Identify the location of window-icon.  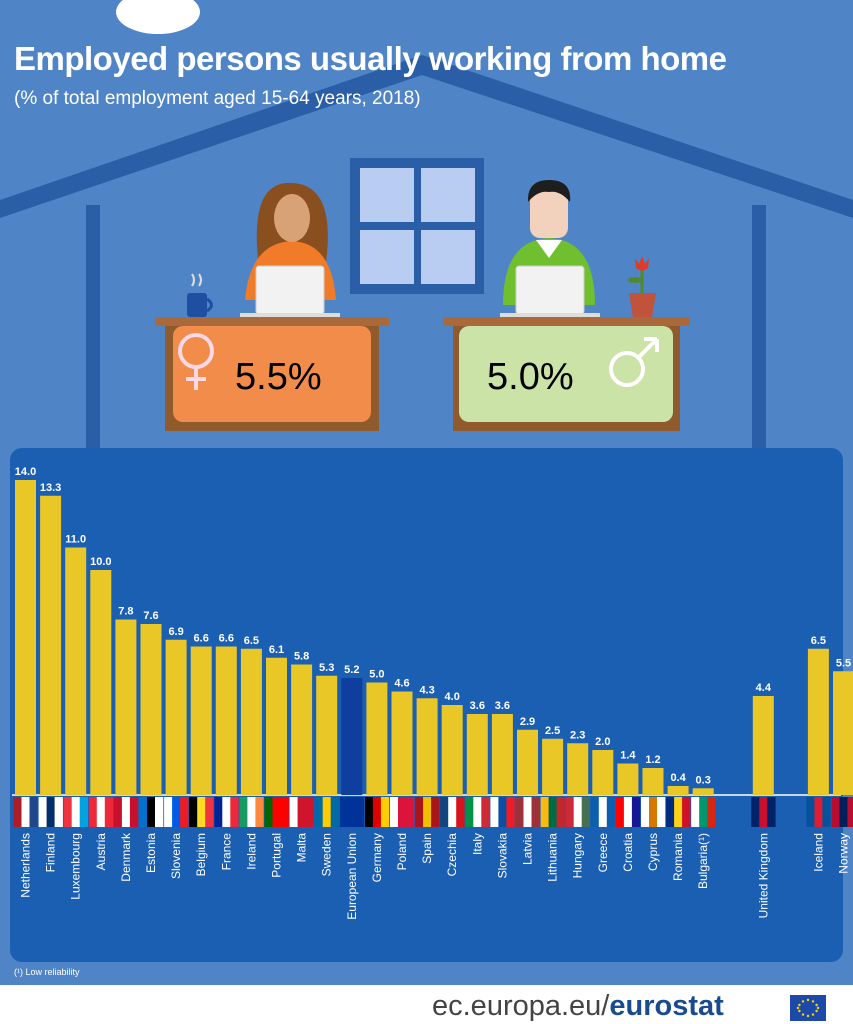
(417, 226).